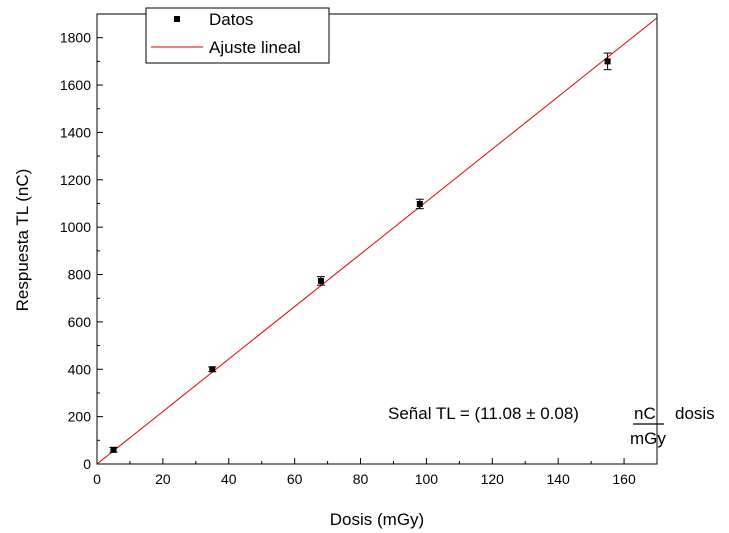 The image size is (729, 533). I want to click on x-tick-label: 20, so click(163, 479).